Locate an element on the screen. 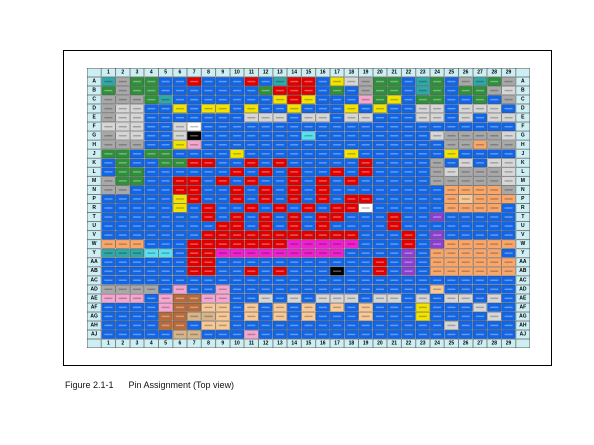 The image size is (594, 445). pin-cell-A3 is located at coordinates (137, 81).